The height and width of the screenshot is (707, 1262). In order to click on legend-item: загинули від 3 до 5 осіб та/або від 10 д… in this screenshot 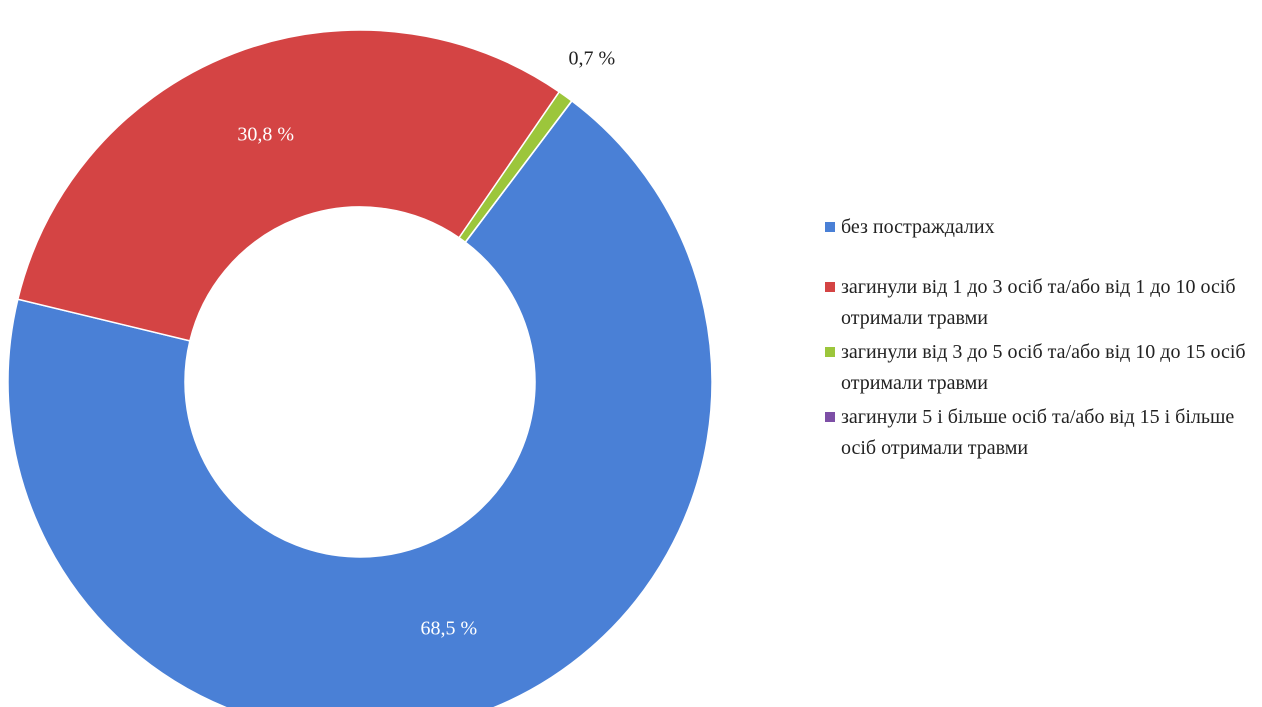, I will do `click(1040, 368)`.